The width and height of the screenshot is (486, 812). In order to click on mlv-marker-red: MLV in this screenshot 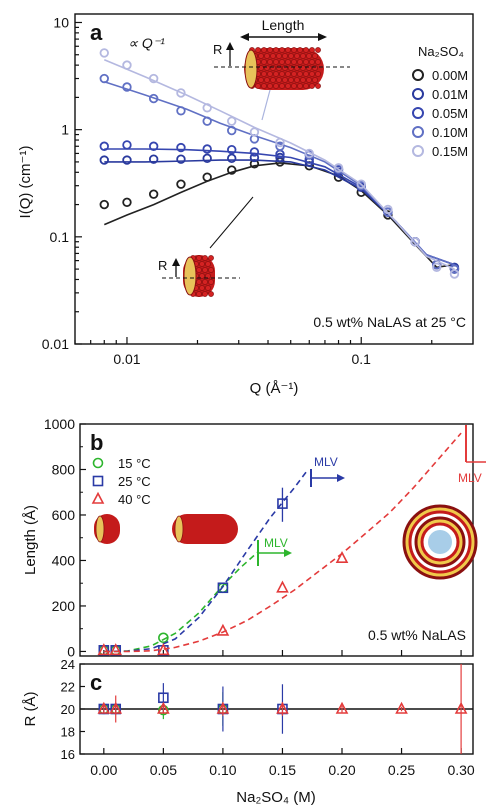, I will do `click(472, 455)`.